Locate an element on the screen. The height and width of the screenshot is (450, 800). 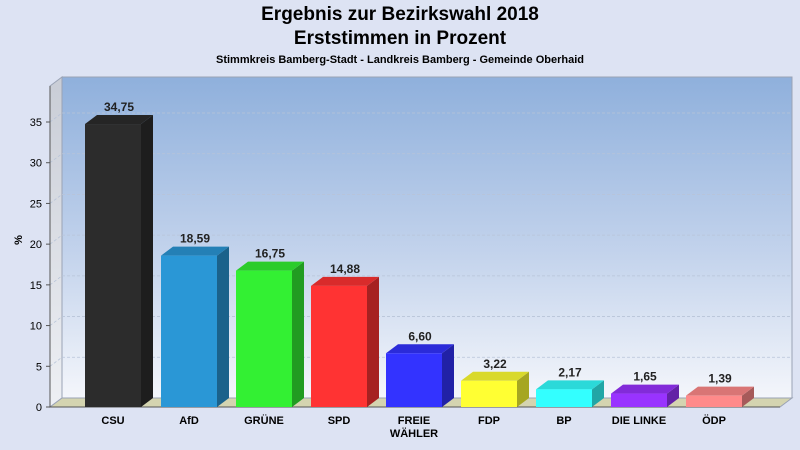
x-tick-label: FREIE is located at coordinates (414, 421).